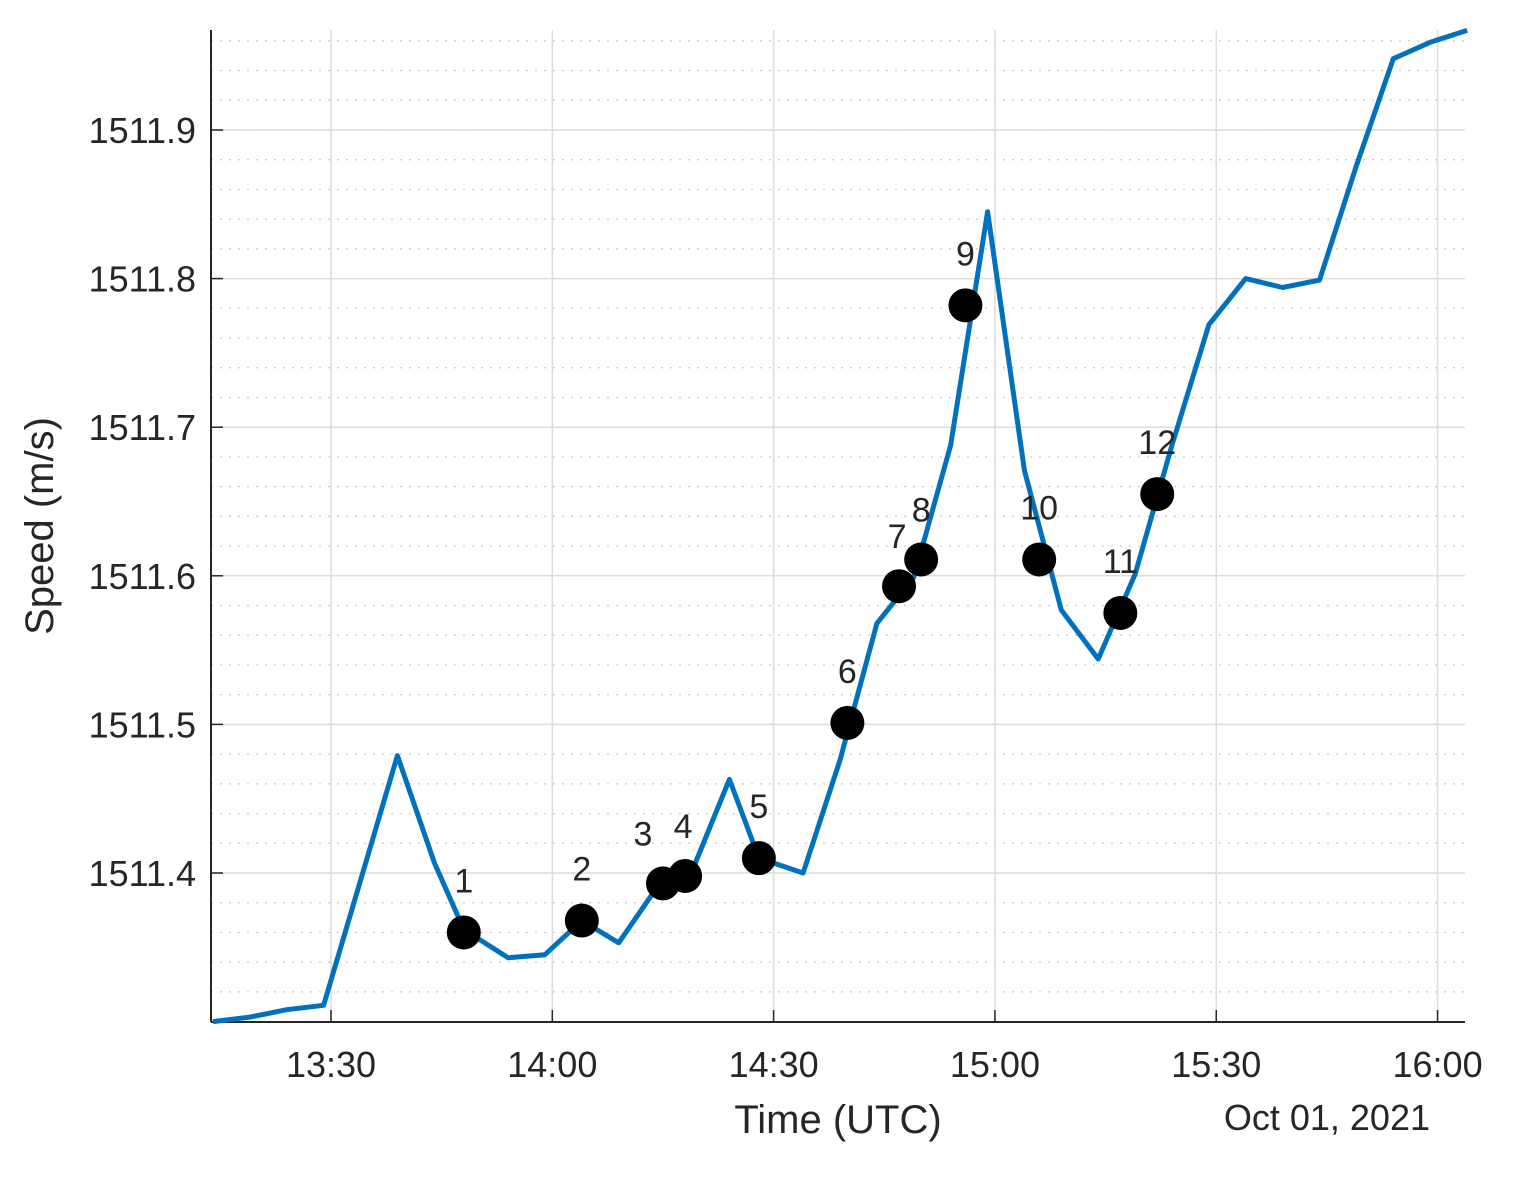  What do you see at coordinates (683, 827) in the screenshot?
I see `marker-label: 4` at bounding box center [683, 827].